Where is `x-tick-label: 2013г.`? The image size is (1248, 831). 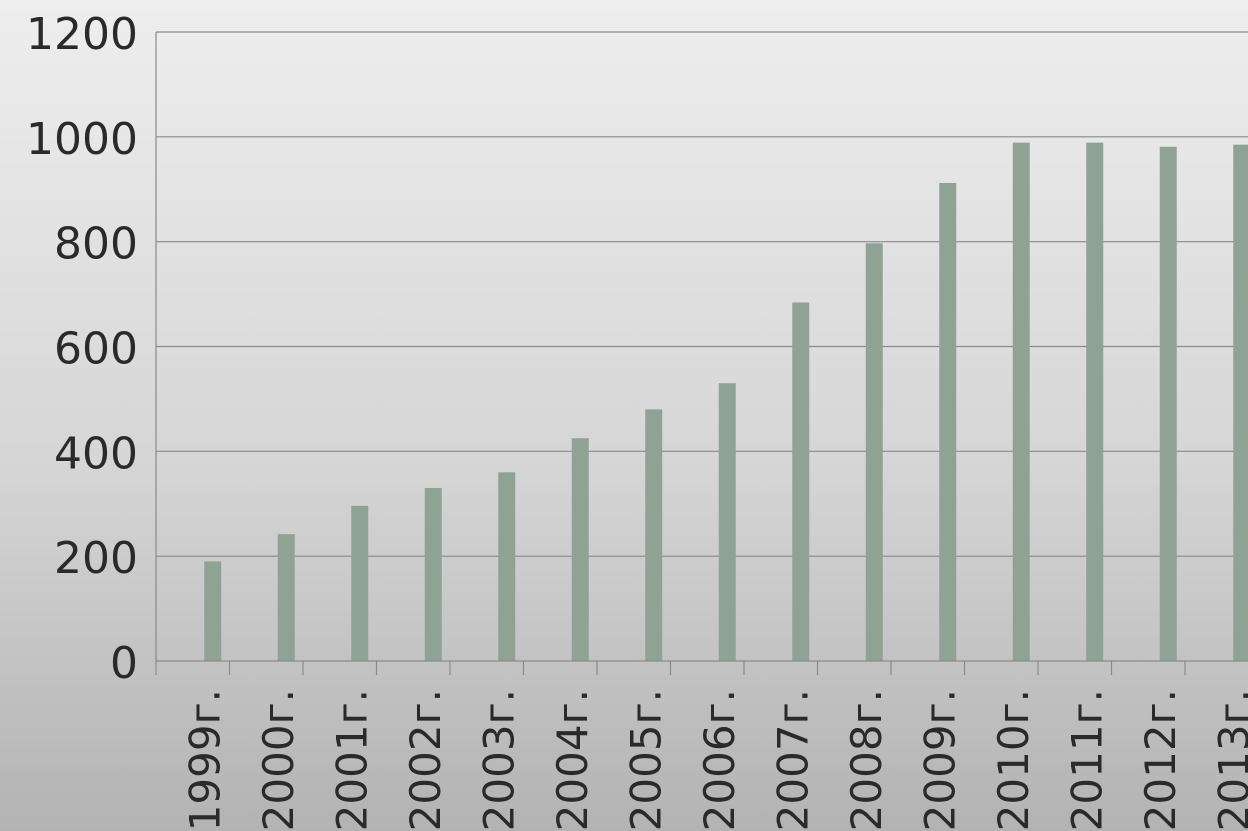 x-tick-label: 2013г. is located at coordinates (1228, 760).